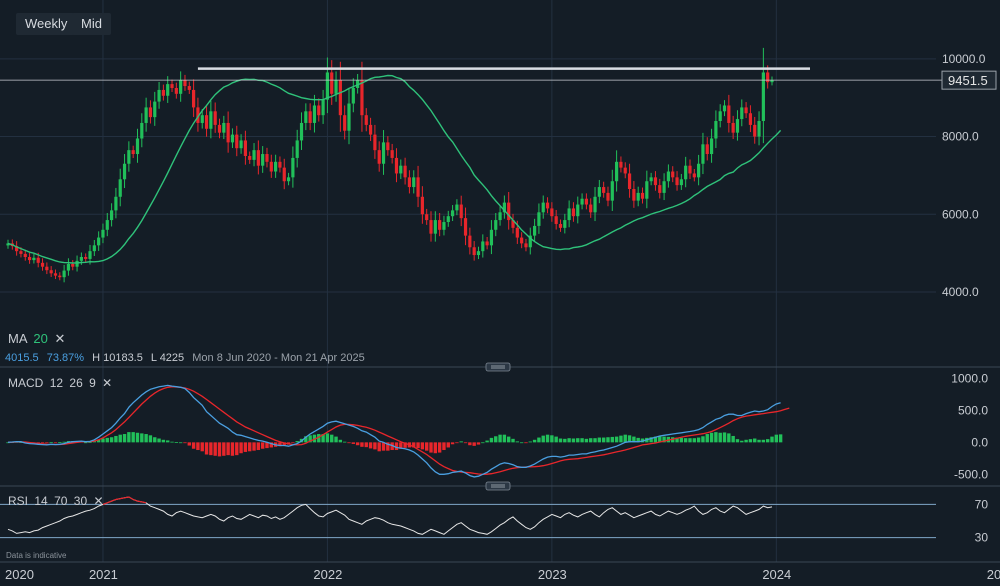 This screenshot has width=1000, height=586. What do you see at coordinates (98, 501) in the screenshot?
I see `rsi-close-icon: ✕` at bounding box center [98, 501].